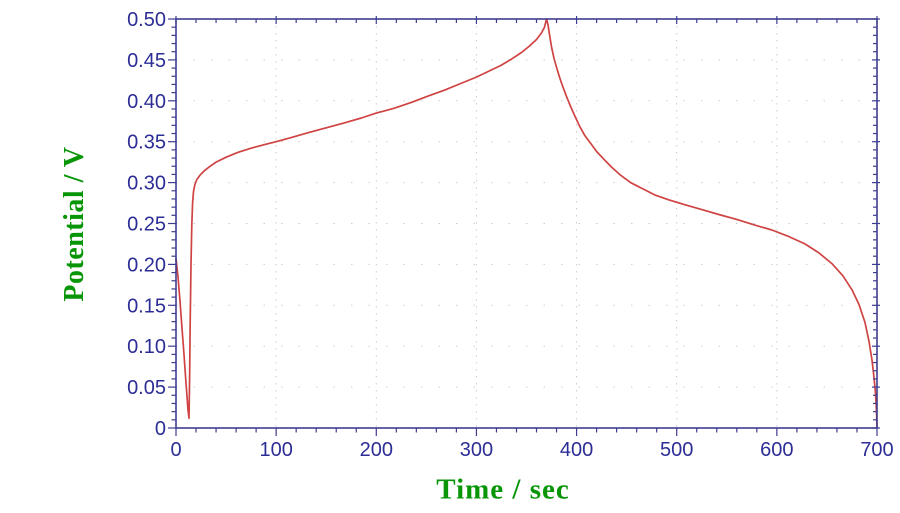  Describe the element at coordinates (146, 143) in the screenshot. I see `y-tick-label: 0.35` at that location.